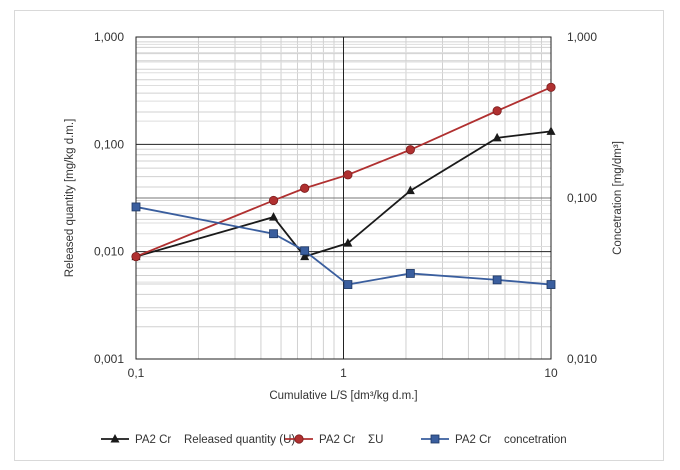 The height and width of the screenshot is (470, 680). What do you see at coordinates (70, 198) in the screenshot?
I see `y-axis-label-left: Released quantity [mg/kg d.m.]` at bounding box center [70, 198].